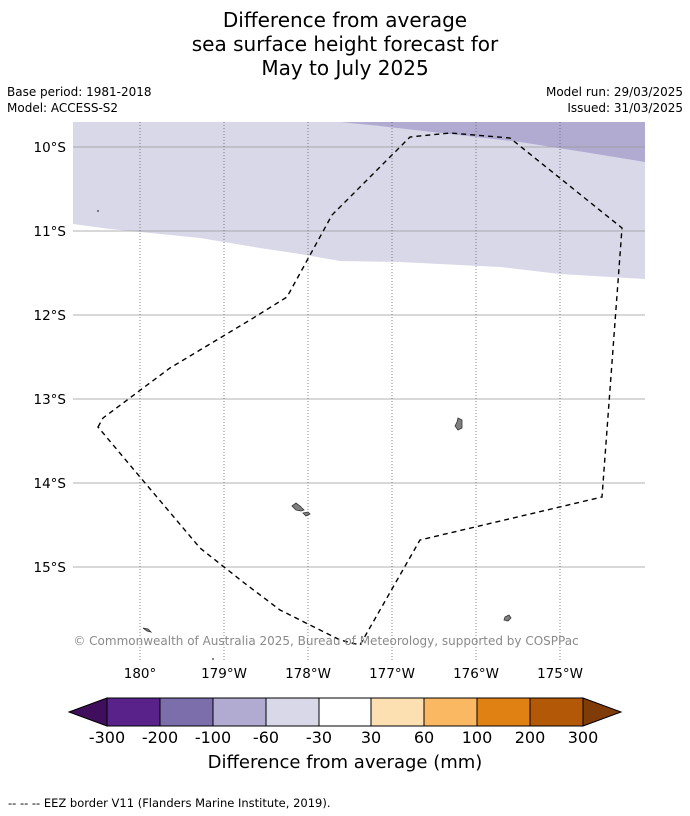 Image resolution: width=690 pixels, height=816 pixels. What do you see at coordinates (107, 737) in the screenshot?
I see `colorbar-tick: -300` at bounding box center [107, 737].